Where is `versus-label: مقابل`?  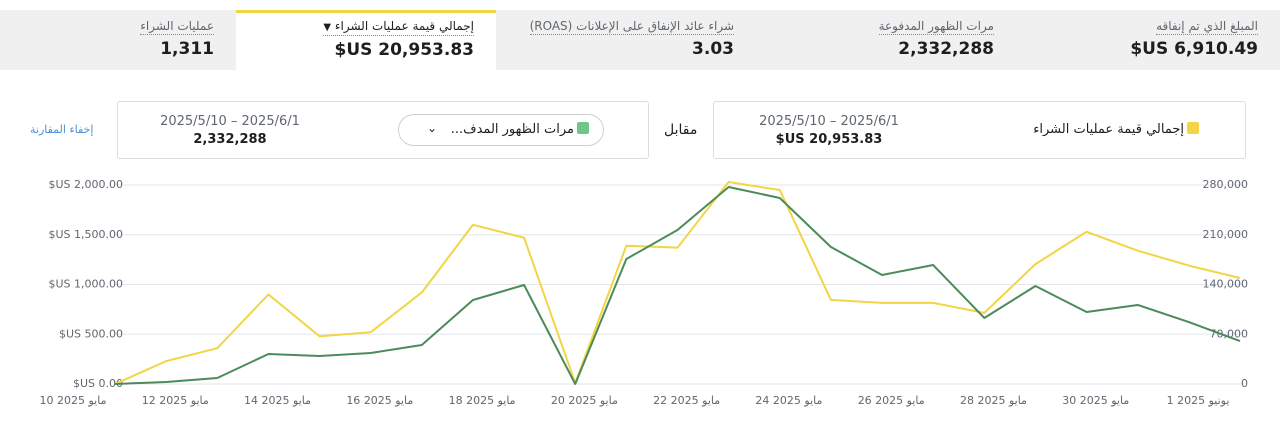
versus-label: مقابل is located at coordinates (681, 130).